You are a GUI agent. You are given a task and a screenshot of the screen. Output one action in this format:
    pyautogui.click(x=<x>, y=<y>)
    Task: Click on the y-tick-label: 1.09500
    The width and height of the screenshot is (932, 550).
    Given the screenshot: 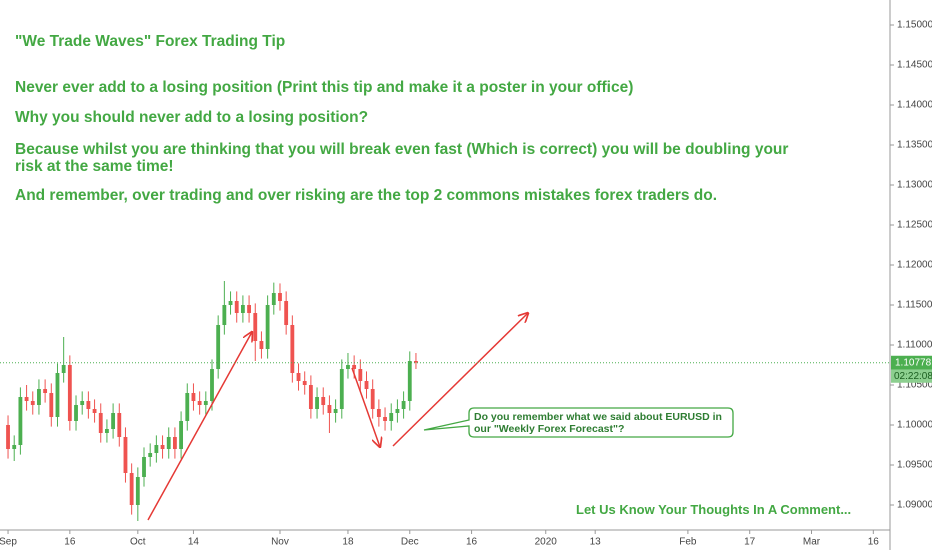 What is the action you would take?
    pyautogui.click(x=914, y=465)
    